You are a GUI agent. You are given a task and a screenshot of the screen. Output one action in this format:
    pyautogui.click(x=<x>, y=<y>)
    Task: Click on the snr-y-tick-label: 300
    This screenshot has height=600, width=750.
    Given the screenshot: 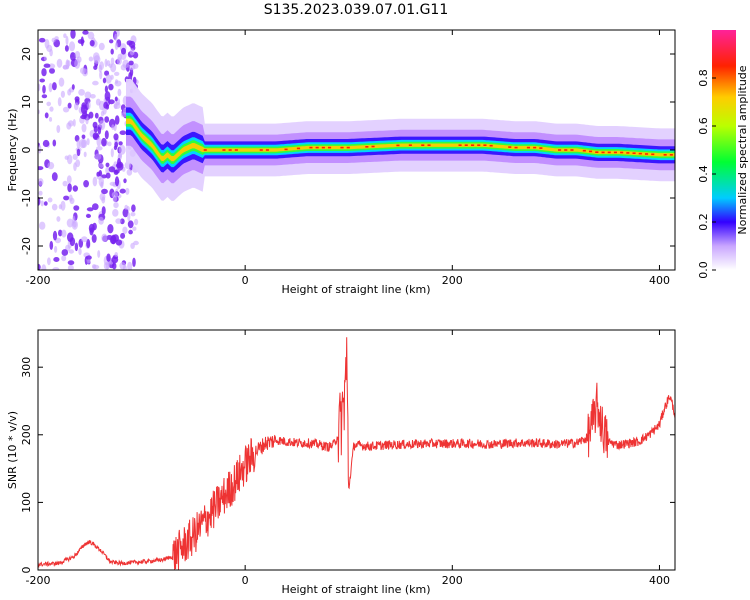 What is the action you would take?
    pyautogui.click(x=26, y=367)
    